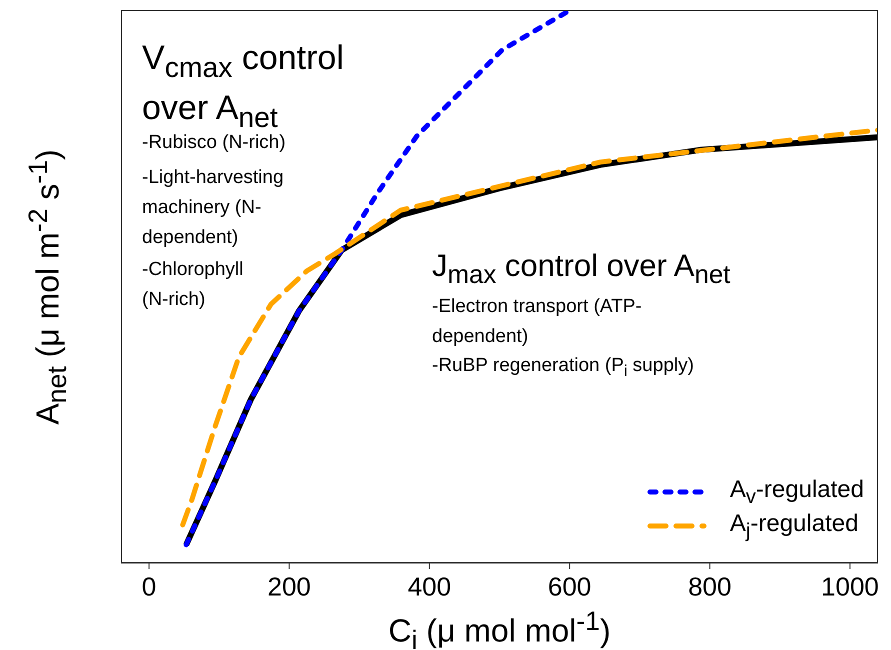 The width and height of the screenshot is (891, 650). What do you see at coordinates (797, 492) in the screenshot?
I see `legend-label: A$_{v}$-regulated` at bounding box center [797, 492].